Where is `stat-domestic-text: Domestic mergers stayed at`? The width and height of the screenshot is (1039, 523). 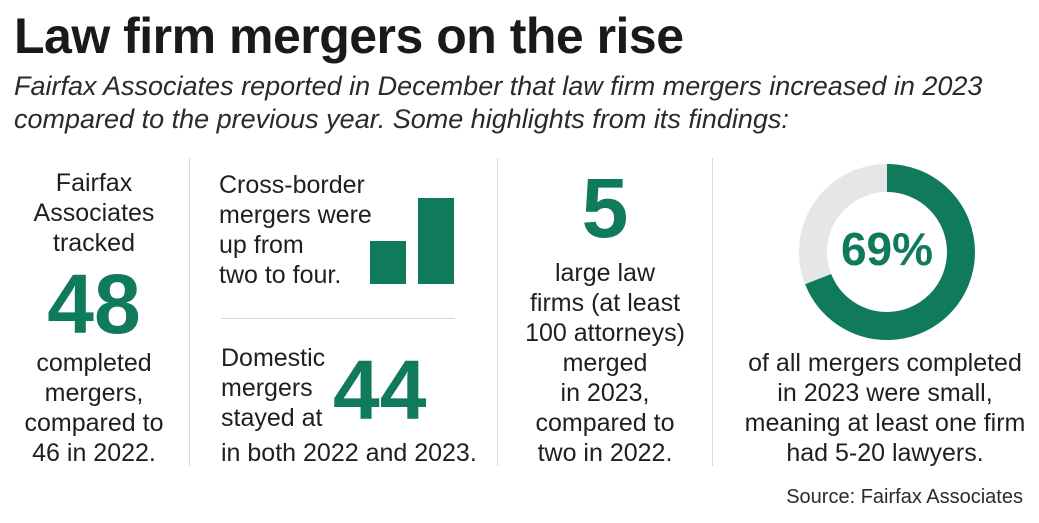
stat-domestic-text: Domestic mergers stayed at is located at coordinates (281, 388).